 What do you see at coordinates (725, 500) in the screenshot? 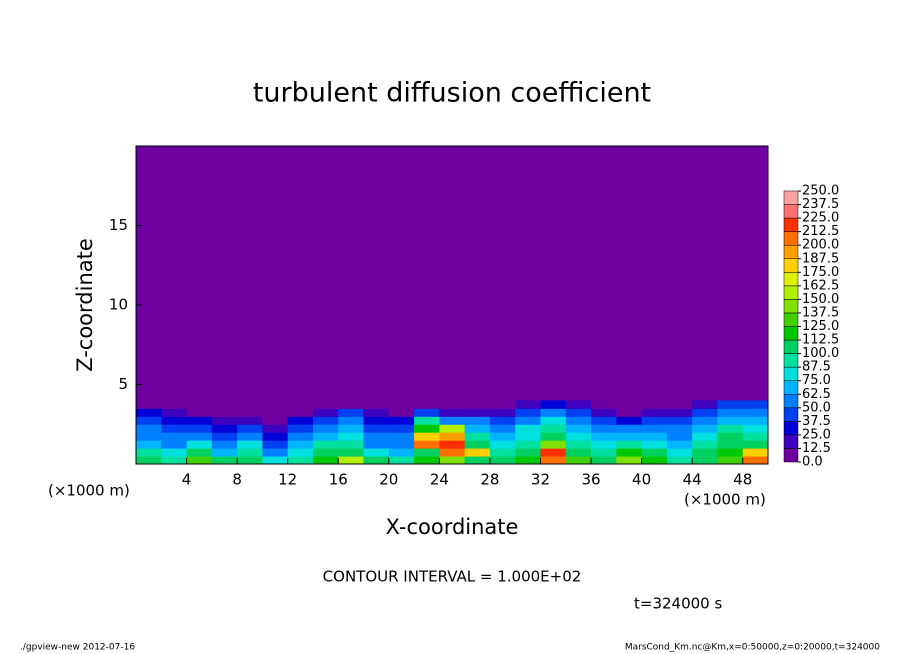
I see `x-unit: (×1000 m)` at bounding box center [725, 500].